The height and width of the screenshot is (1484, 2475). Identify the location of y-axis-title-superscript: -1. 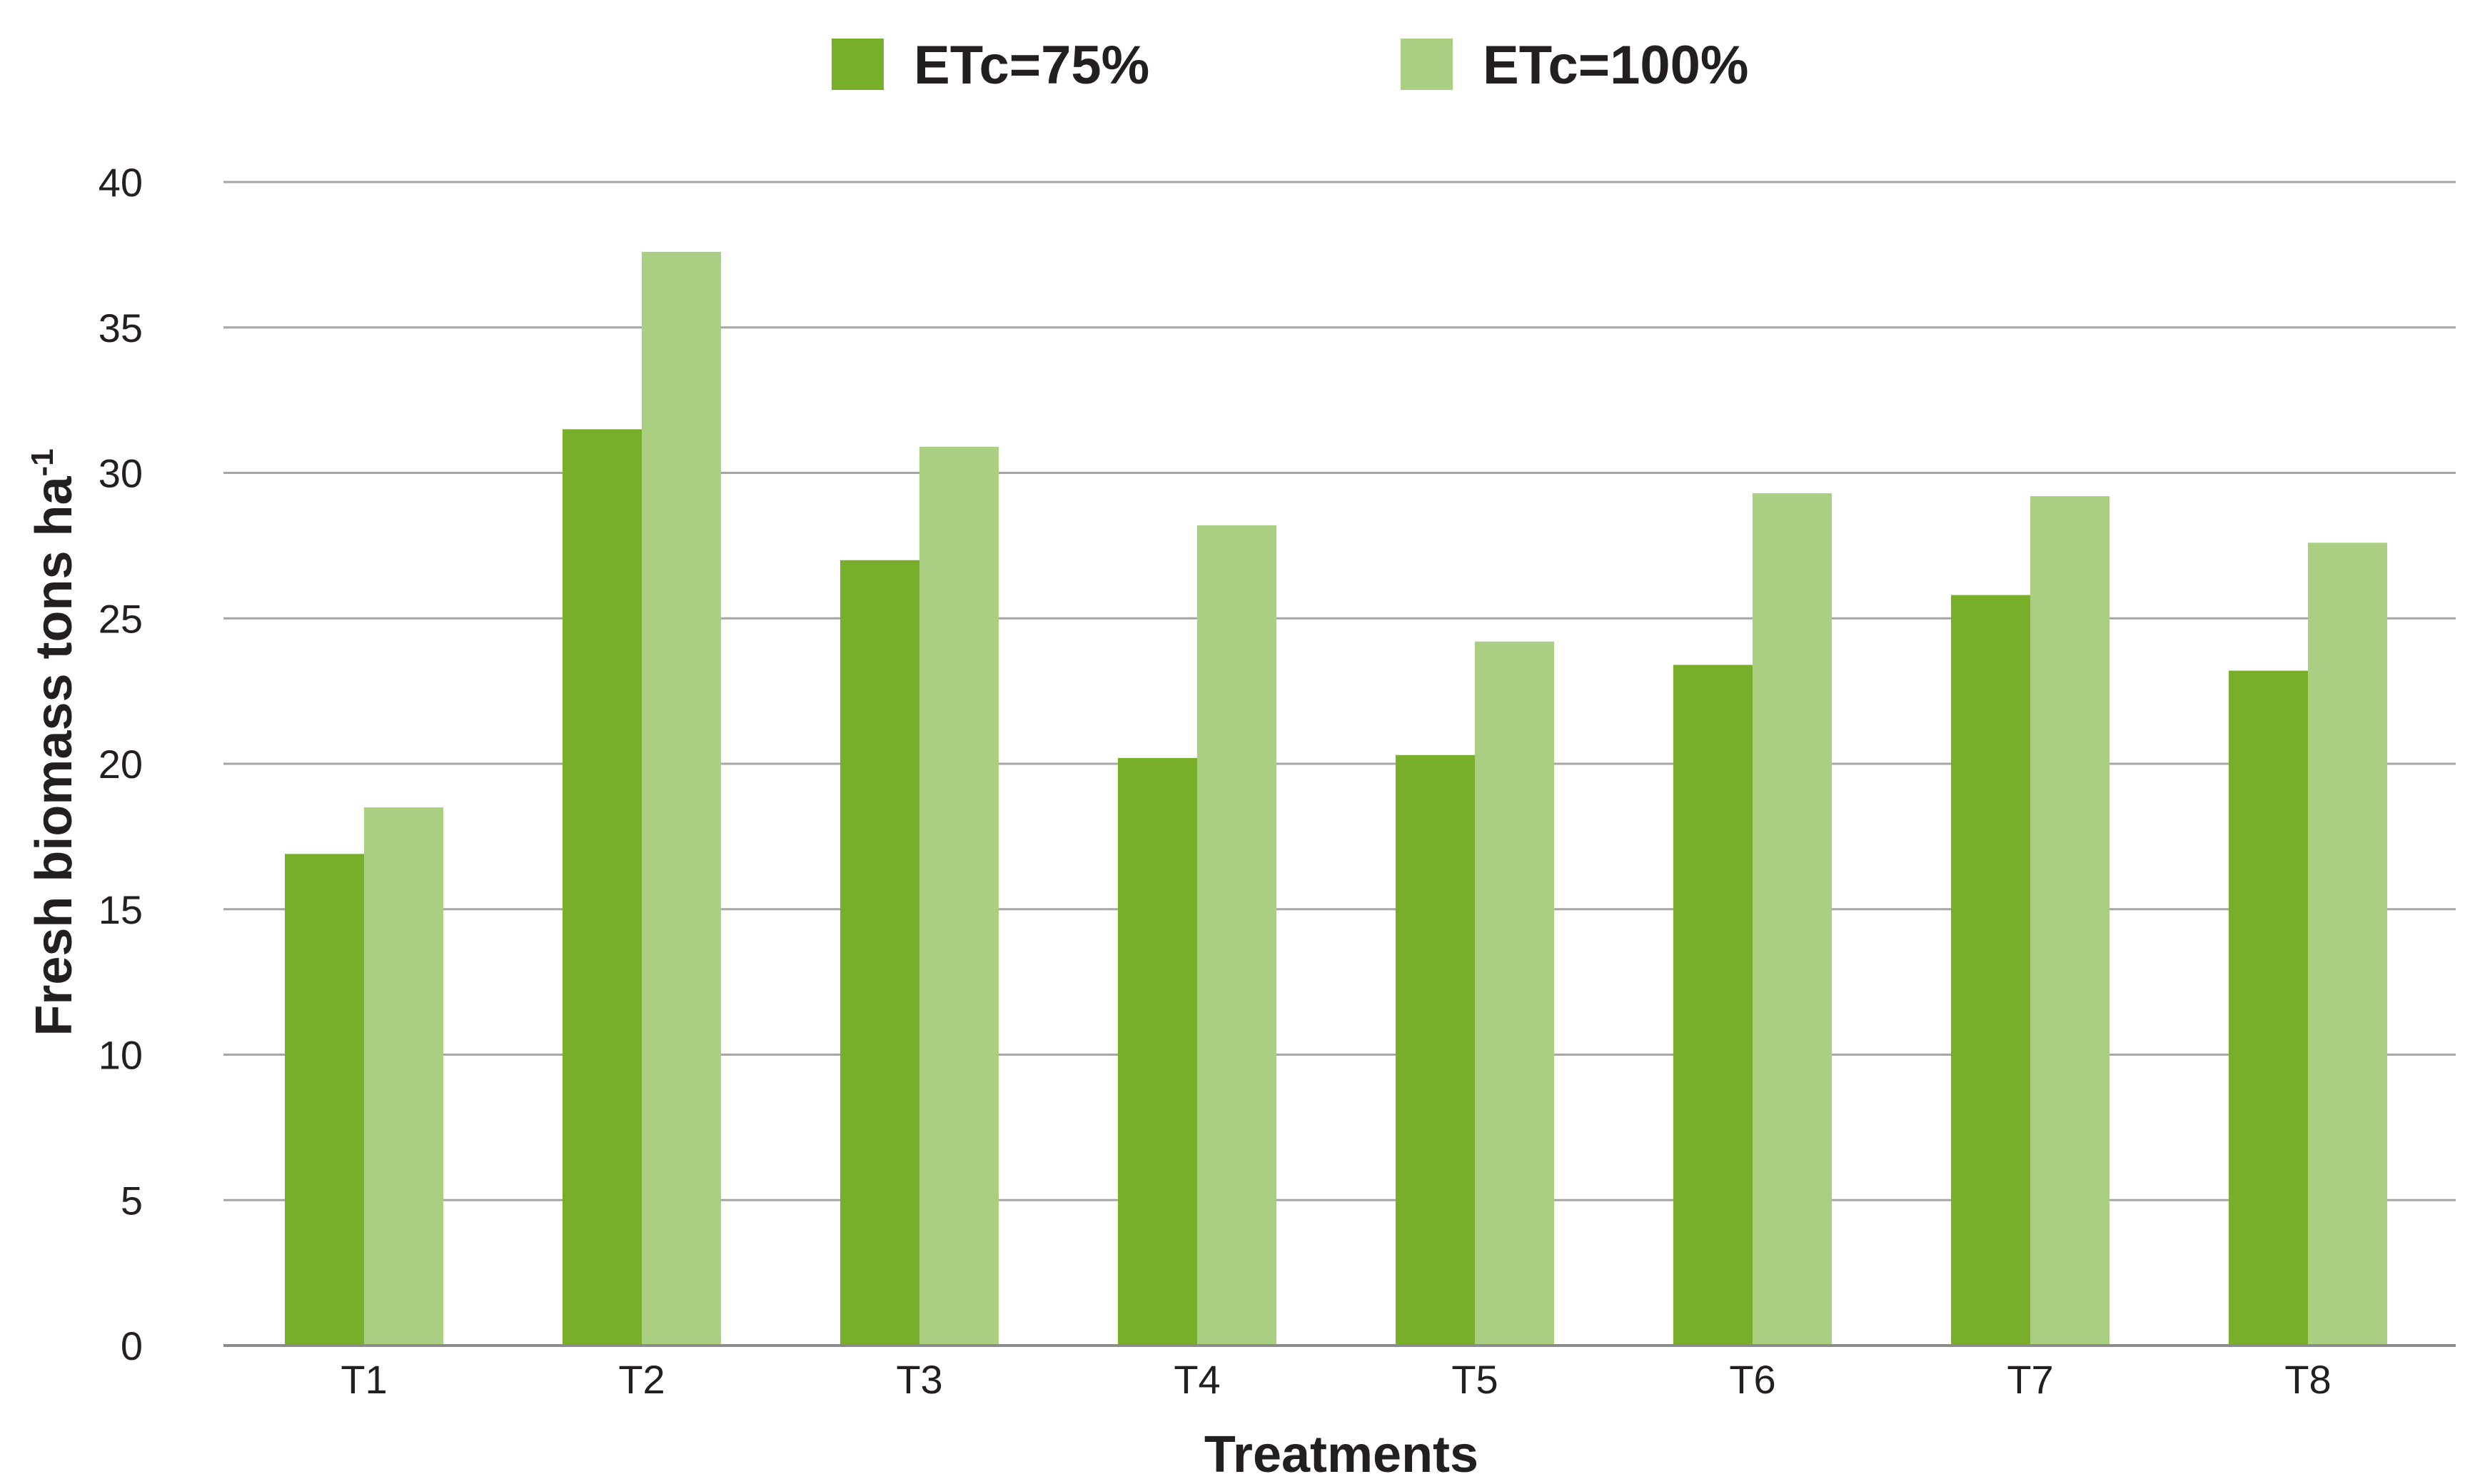
(42, 462).